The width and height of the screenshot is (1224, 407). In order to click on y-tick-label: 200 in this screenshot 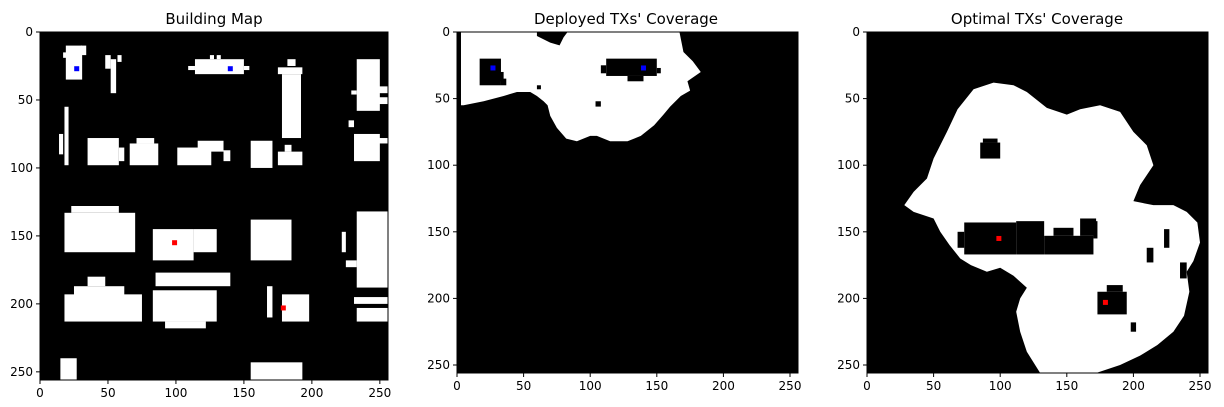, I will do `click(21, 304)`.